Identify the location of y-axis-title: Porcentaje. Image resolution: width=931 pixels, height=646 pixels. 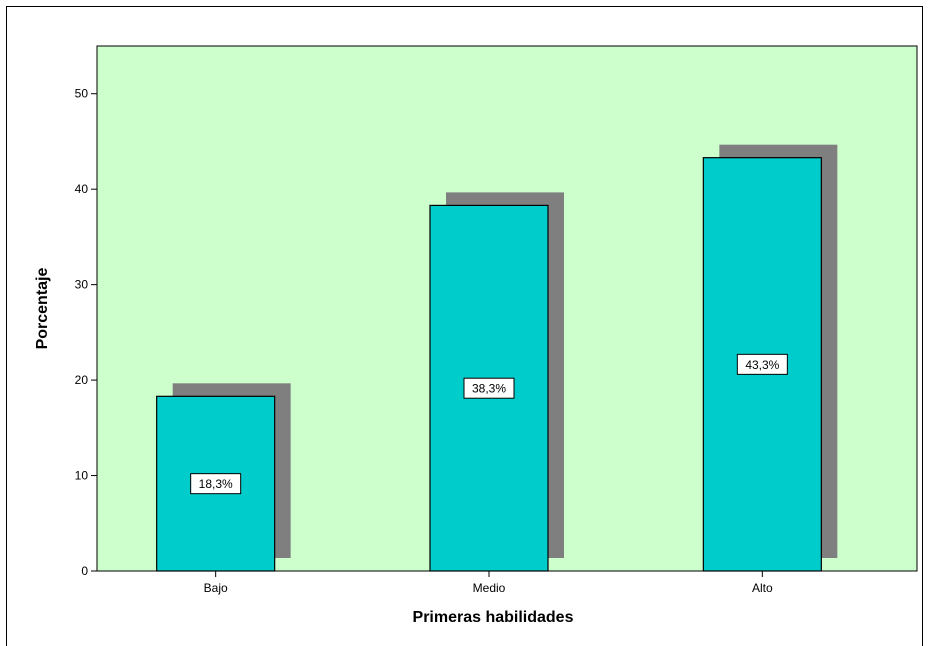
(42, 308).